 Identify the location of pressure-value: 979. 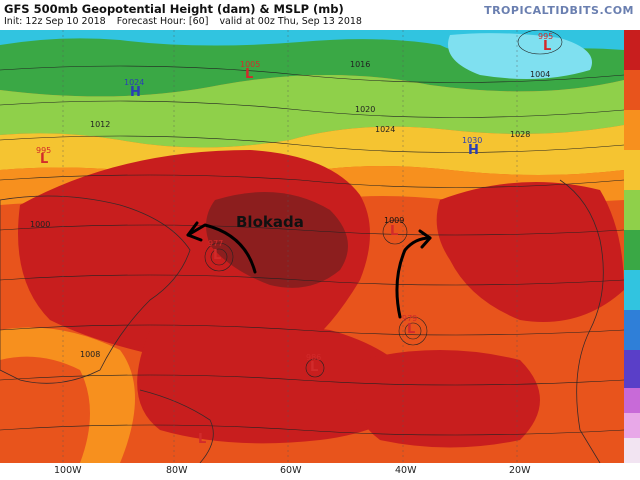
(410, 318).